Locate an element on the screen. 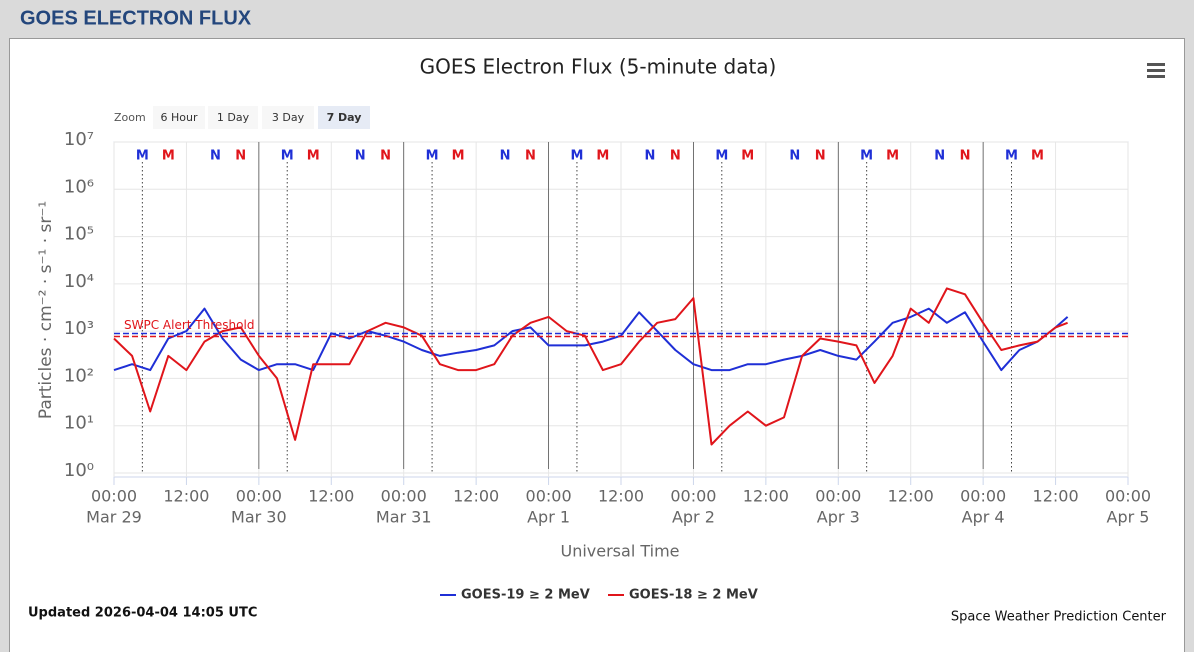  zoom-label: Zoom is located at coordinates (130, 117).